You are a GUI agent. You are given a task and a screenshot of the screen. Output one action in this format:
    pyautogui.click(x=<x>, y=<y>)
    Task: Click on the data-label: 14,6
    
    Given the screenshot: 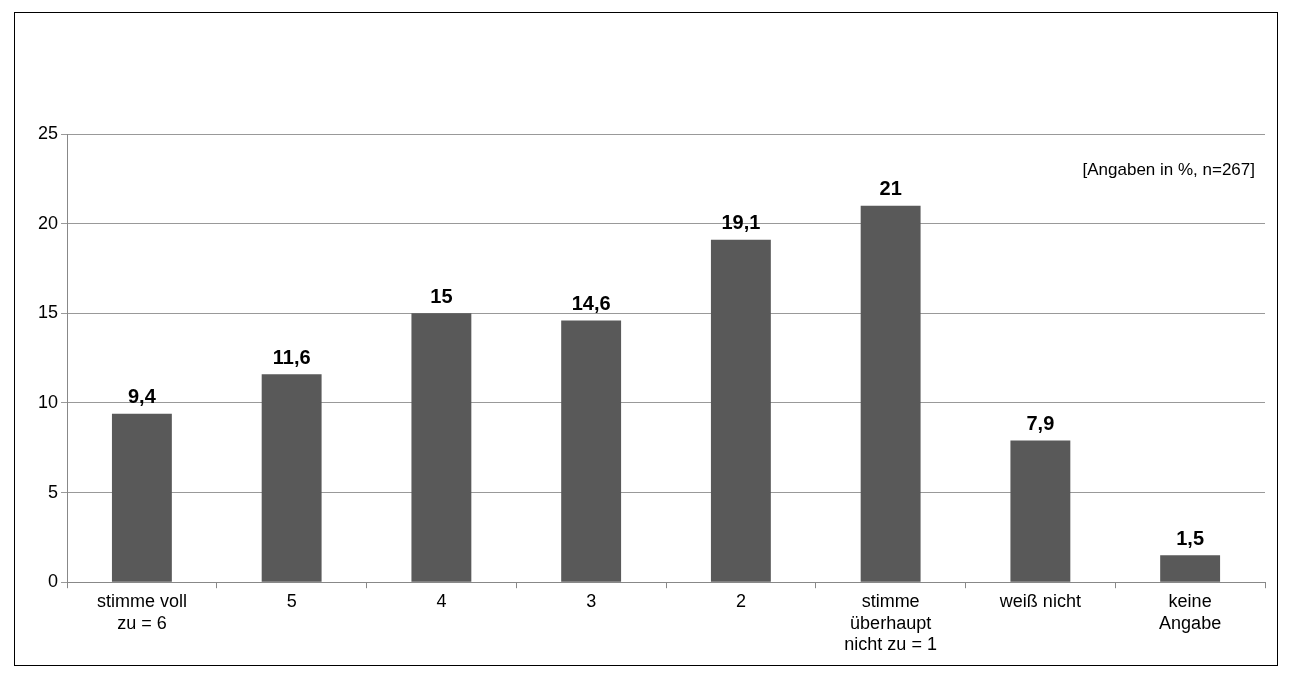 What is the action you would take?
    pyautogui.click(x=591, y=302)
    